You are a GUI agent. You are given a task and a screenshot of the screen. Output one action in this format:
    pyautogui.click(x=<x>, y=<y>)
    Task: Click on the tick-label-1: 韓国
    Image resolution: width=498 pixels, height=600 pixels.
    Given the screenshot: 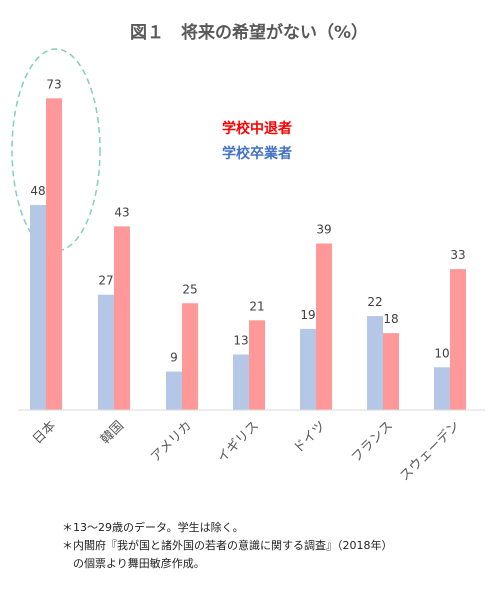 What is the action you would take?
    pyautogui.click(x=112, y=432)
    